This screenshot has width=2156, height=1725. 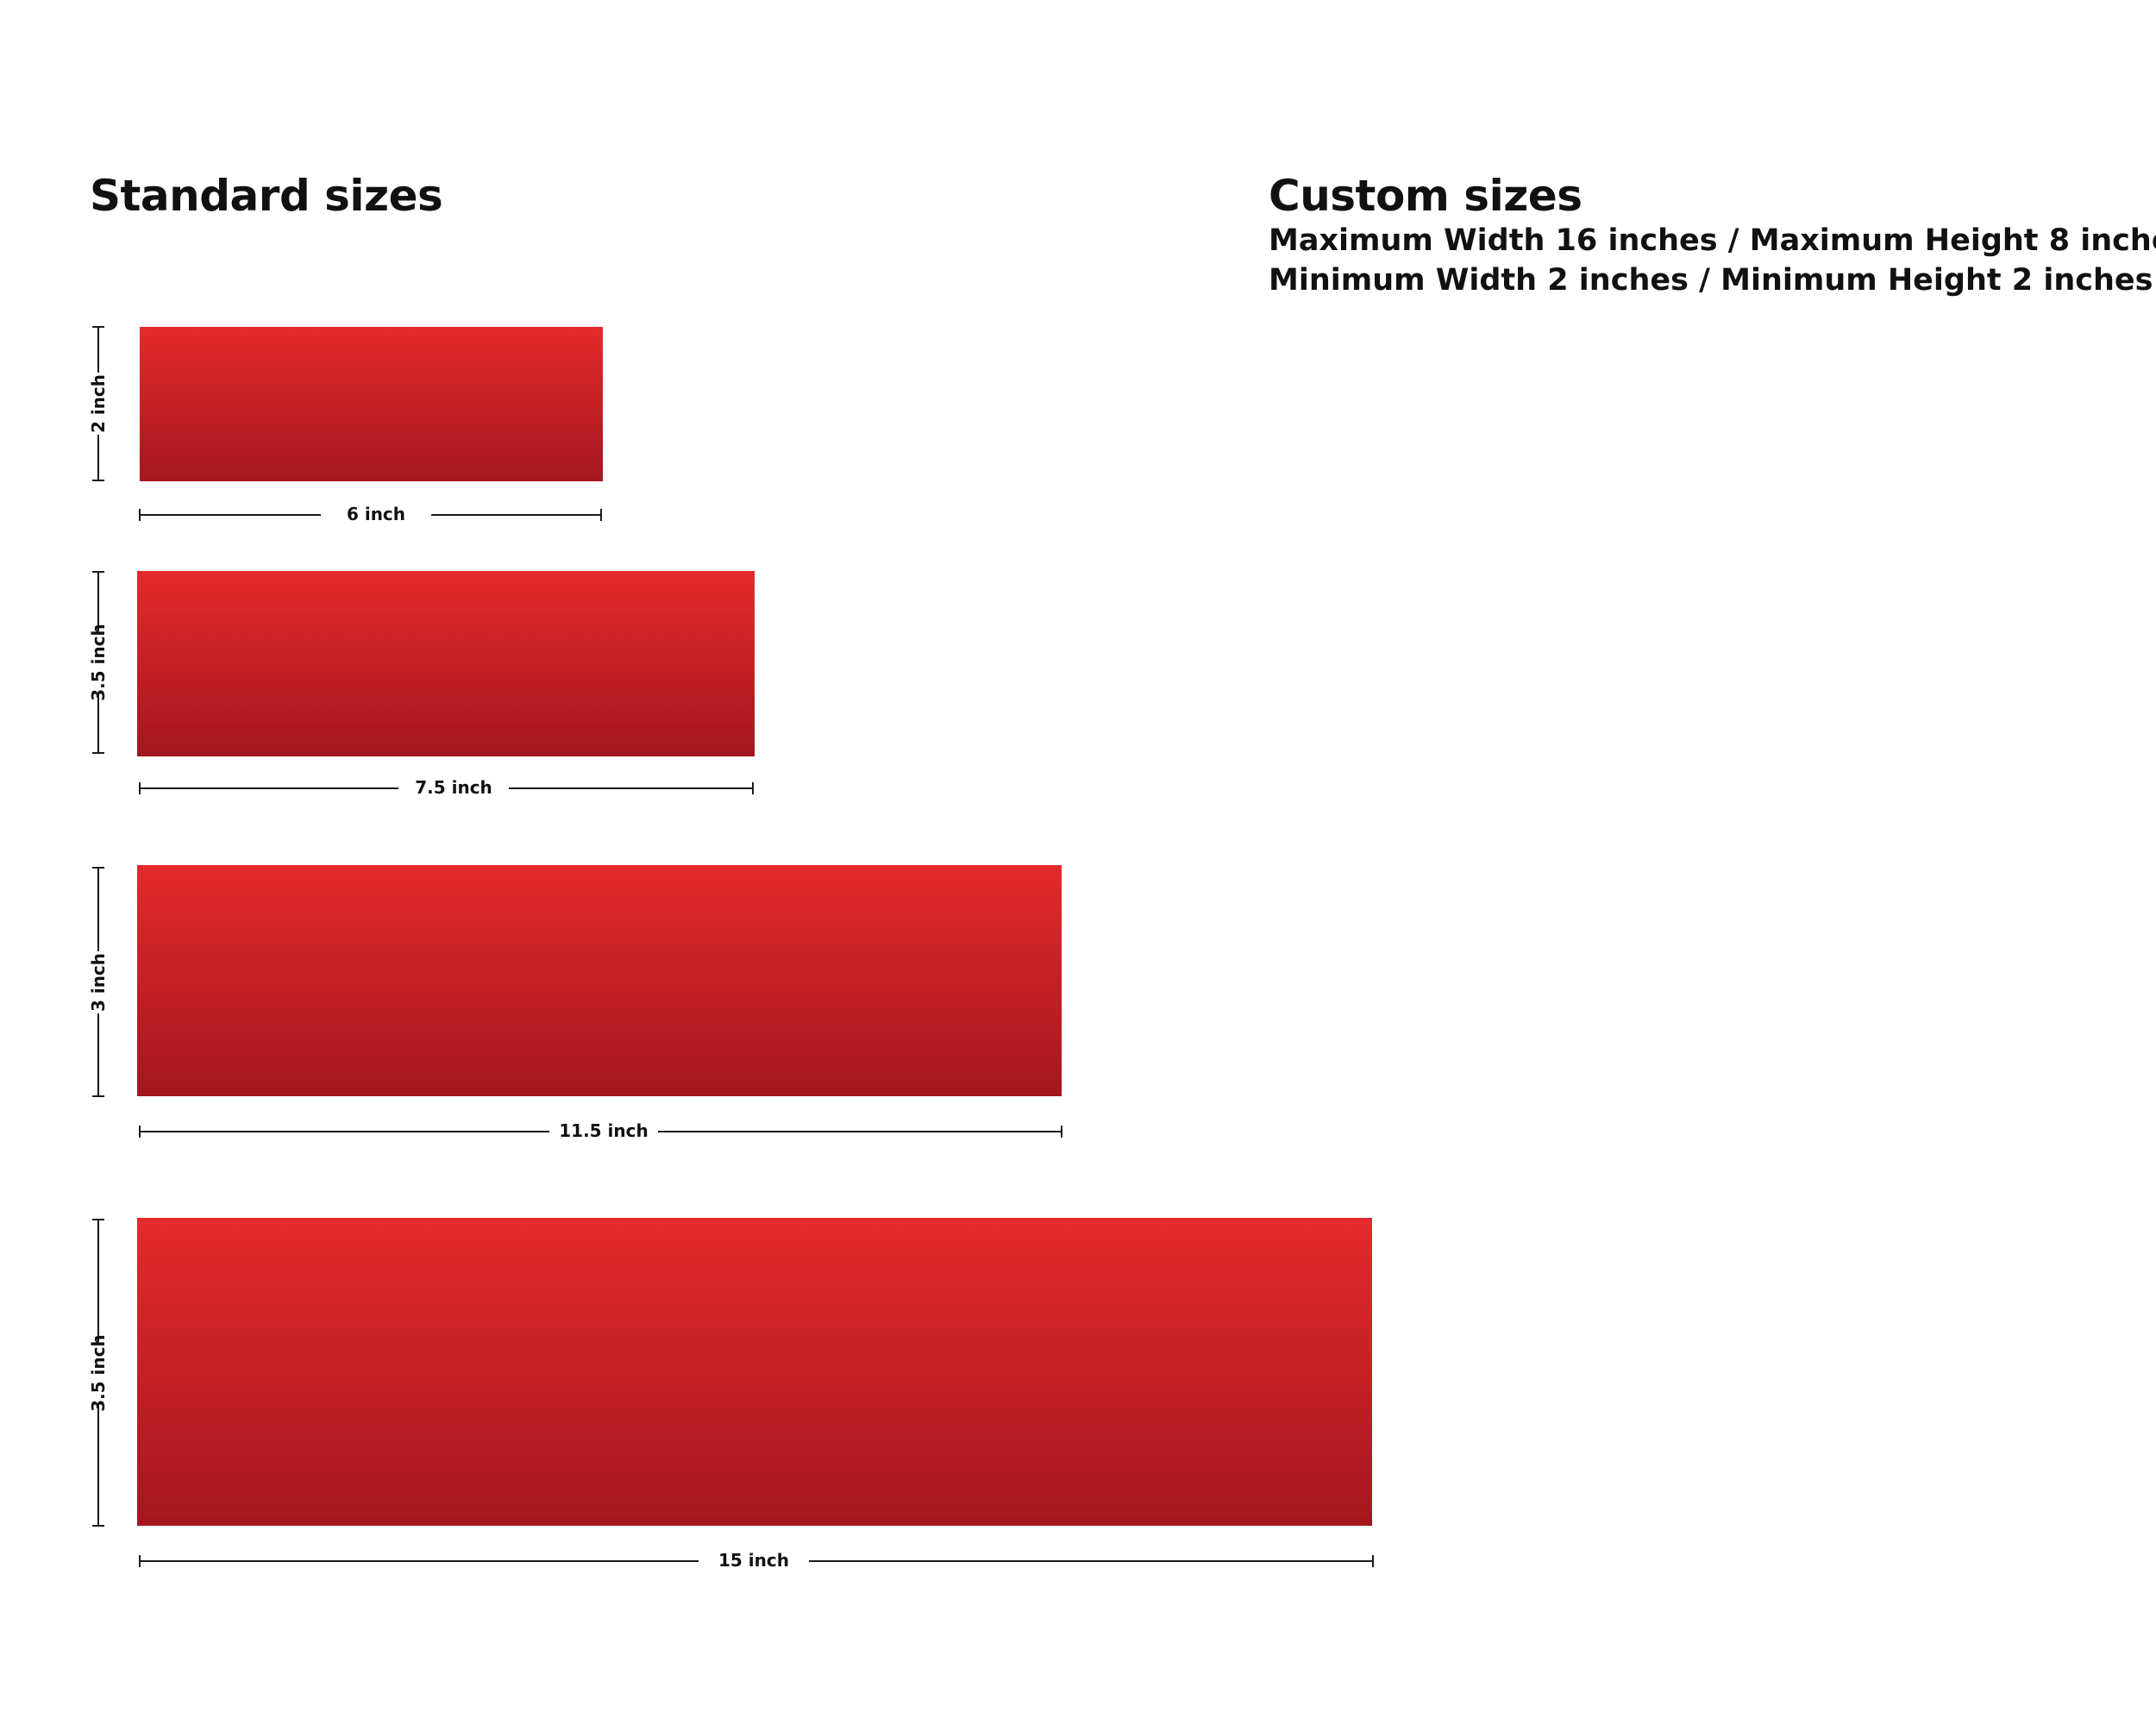 I want to click on width-label: 11.5 inch, so click(x=604, y=1131).